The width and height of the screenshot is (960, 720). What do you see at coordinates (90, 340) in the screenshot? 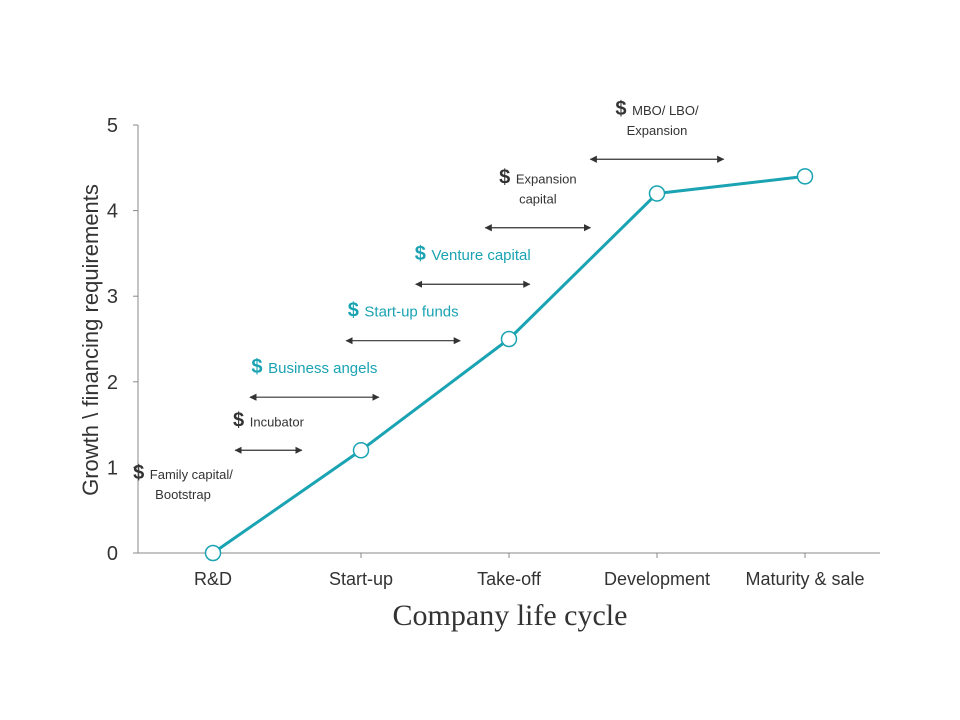
I see `y-axis-label: Growth \ financing requirements` at bounding box center [90, 340].